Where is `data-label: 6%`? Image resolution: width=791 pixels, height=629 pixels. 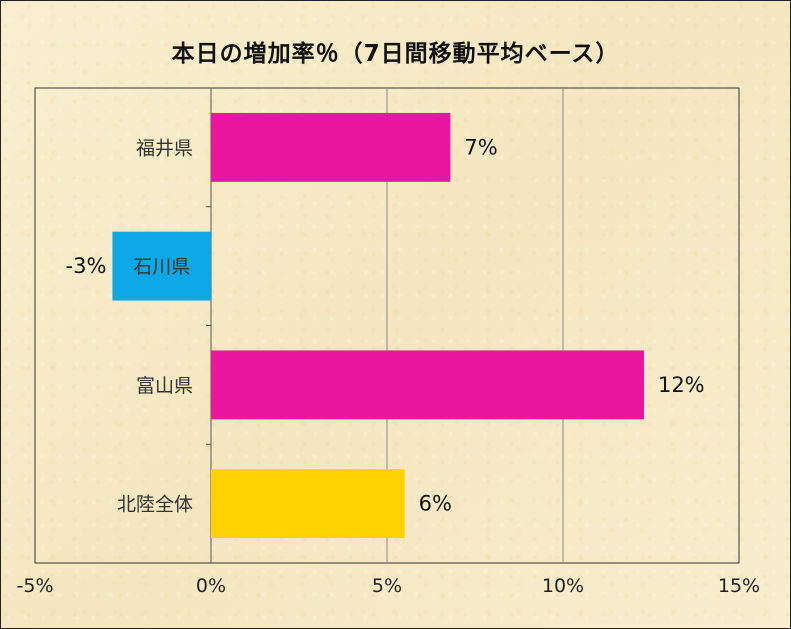
data-label: 6% is located at coordinates (435, 504).